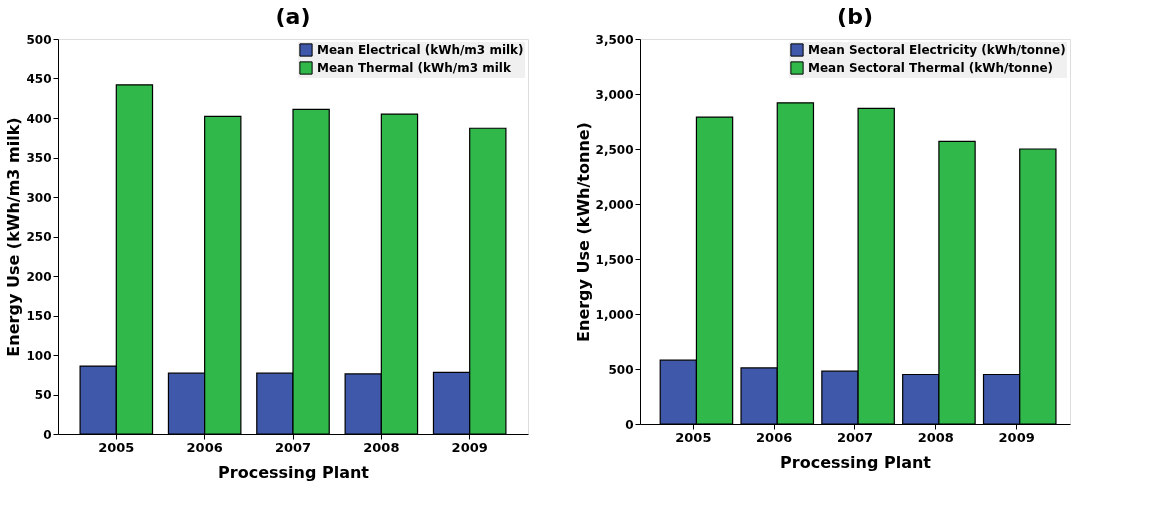  I want to click on y-axis-title: Energy Use (kWh/m3 milk), so click(14, 237).